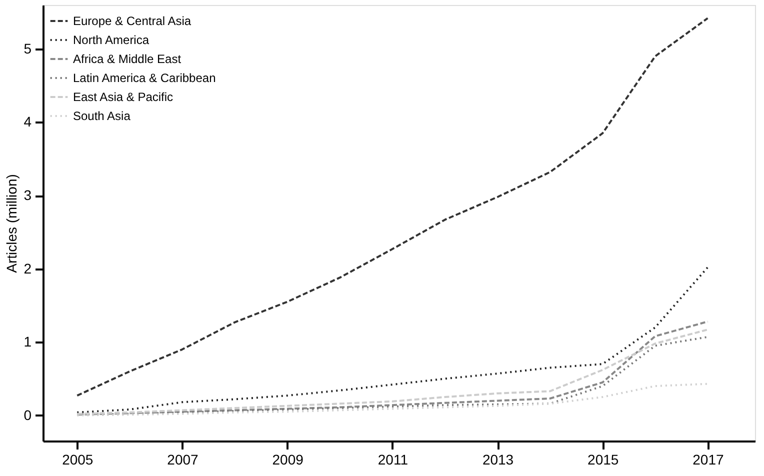 The width and height of the screenshot is (764, 476). Describe the element at coordinates (183, 460) in the screenshot. I see `x-tick-label: 2007` at that location.